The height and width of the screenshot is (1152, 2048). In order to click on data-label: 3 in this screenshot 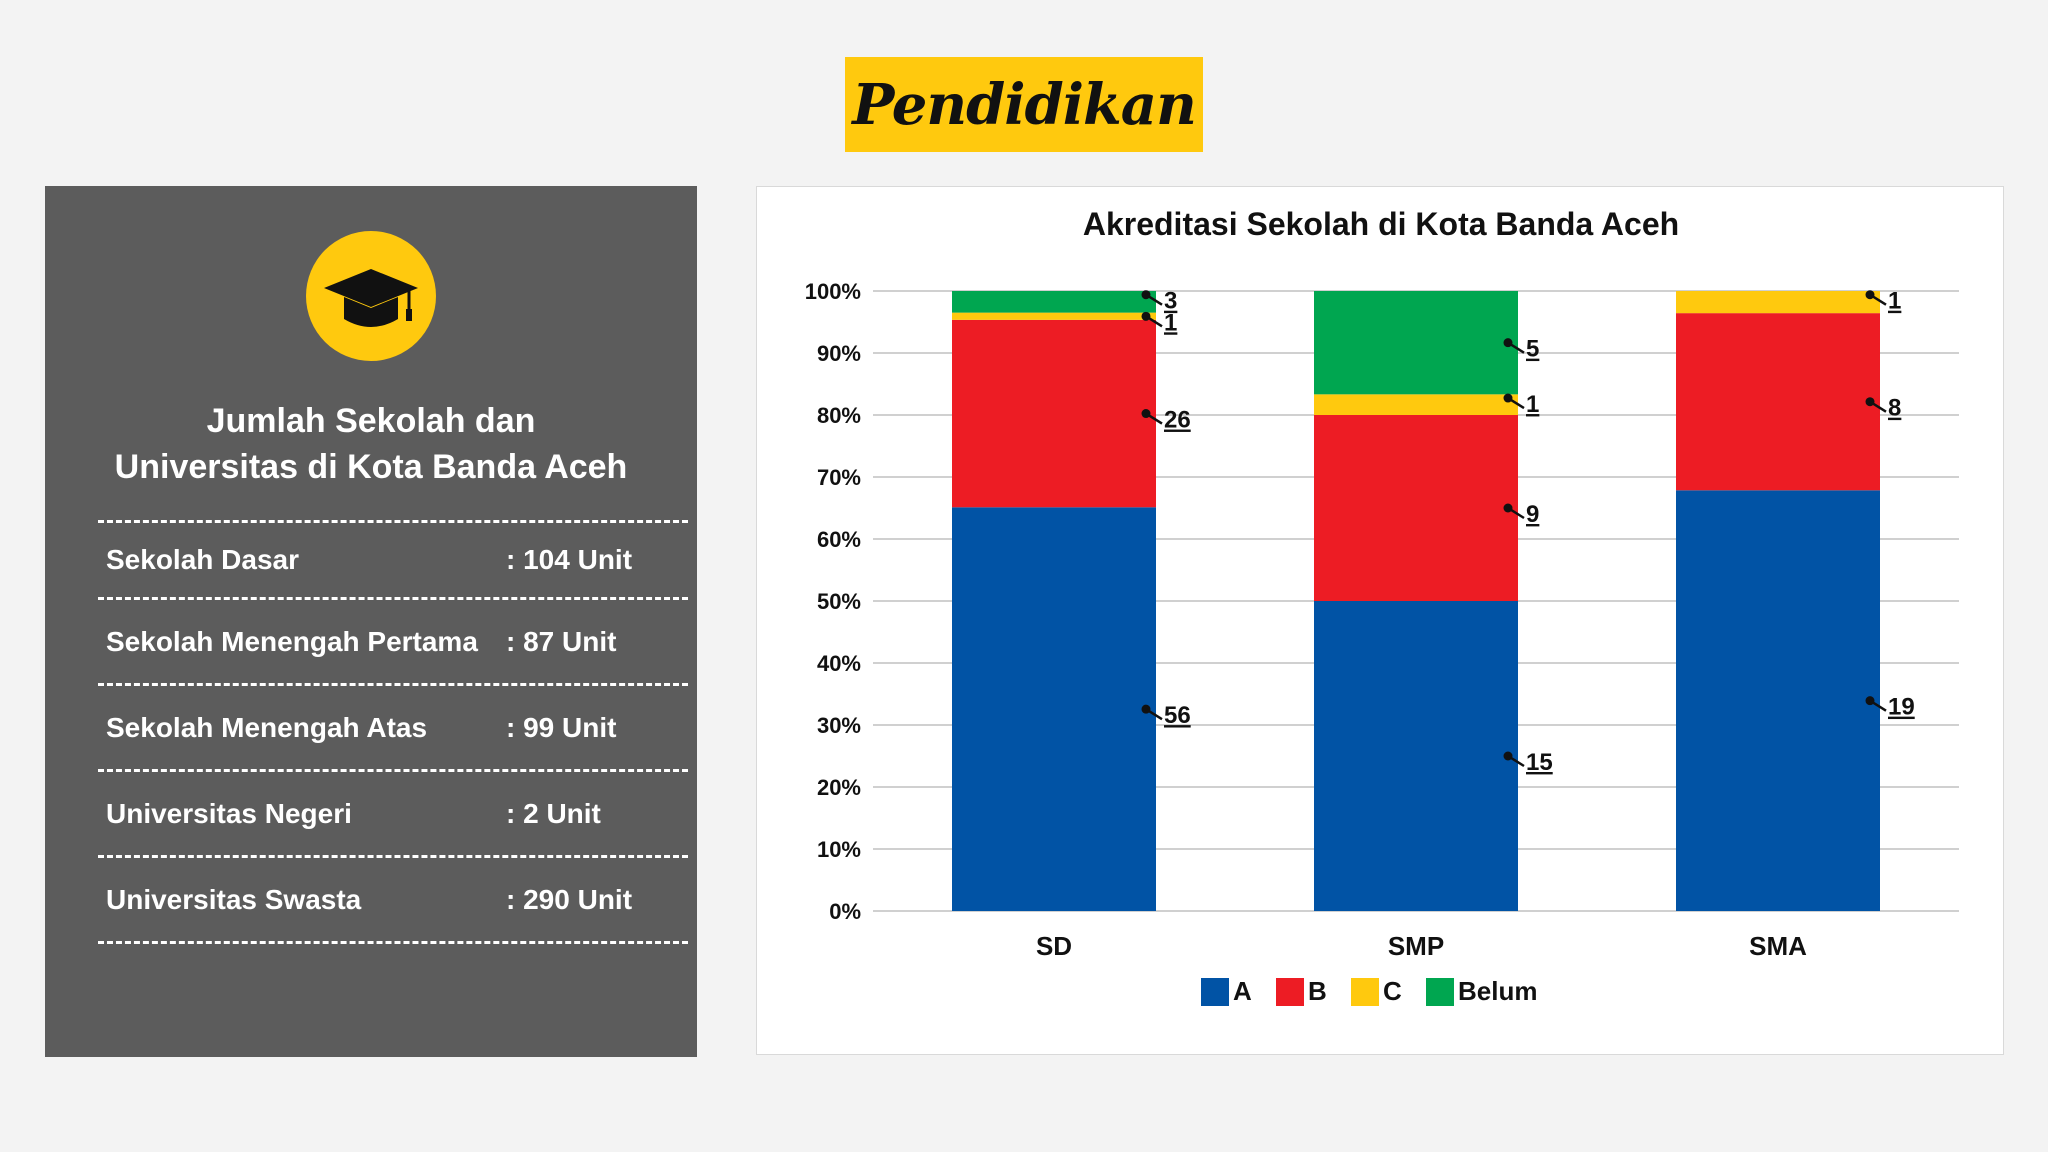, I will do `click(1170, 301)`.